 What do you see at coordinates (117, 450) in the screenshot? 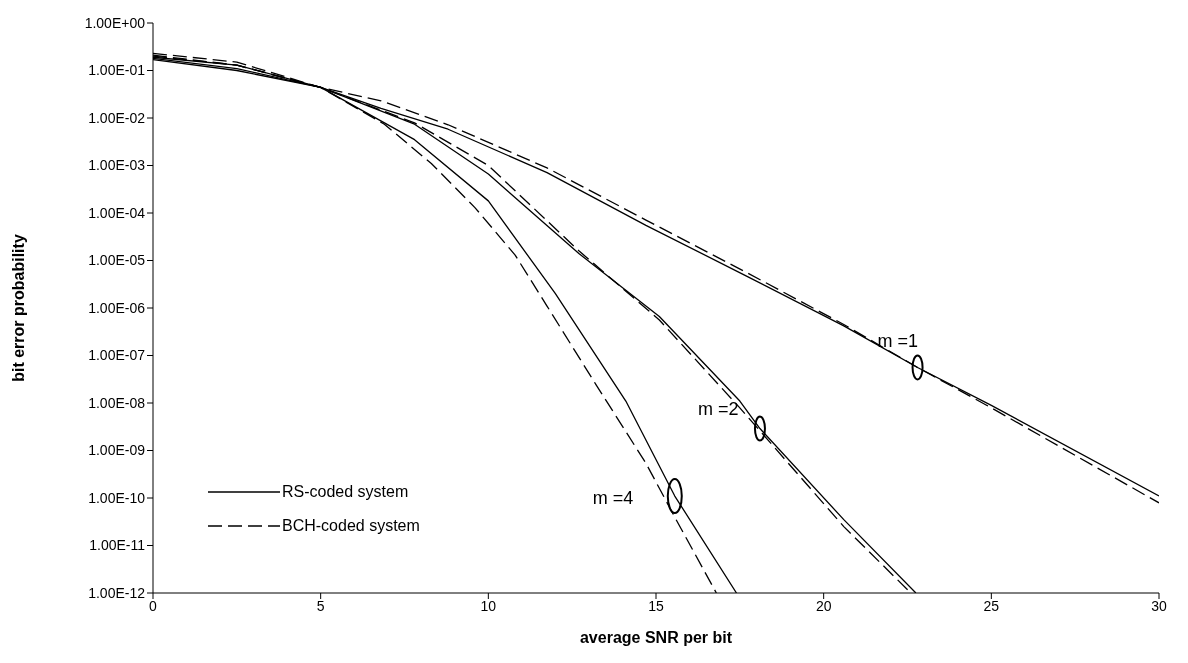
I see `y-tick-label: 1.00E-09` at bounding box center [117, 450].